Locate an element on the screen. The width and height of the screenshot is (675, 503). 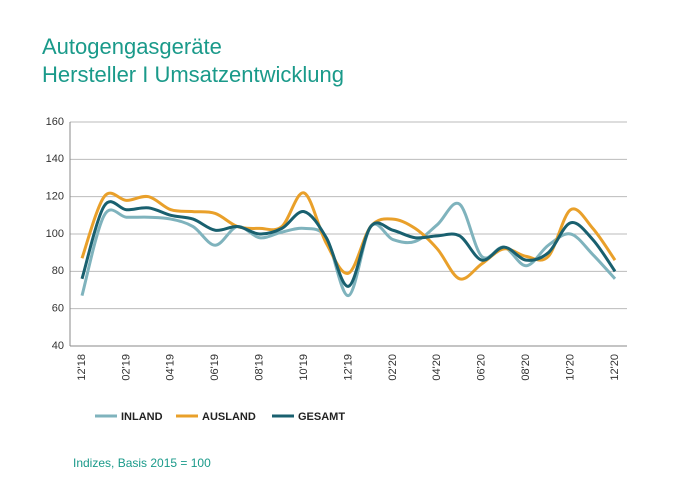
note: Indizes, Basis 2015 = 100 is located at coordinates (142, 463).